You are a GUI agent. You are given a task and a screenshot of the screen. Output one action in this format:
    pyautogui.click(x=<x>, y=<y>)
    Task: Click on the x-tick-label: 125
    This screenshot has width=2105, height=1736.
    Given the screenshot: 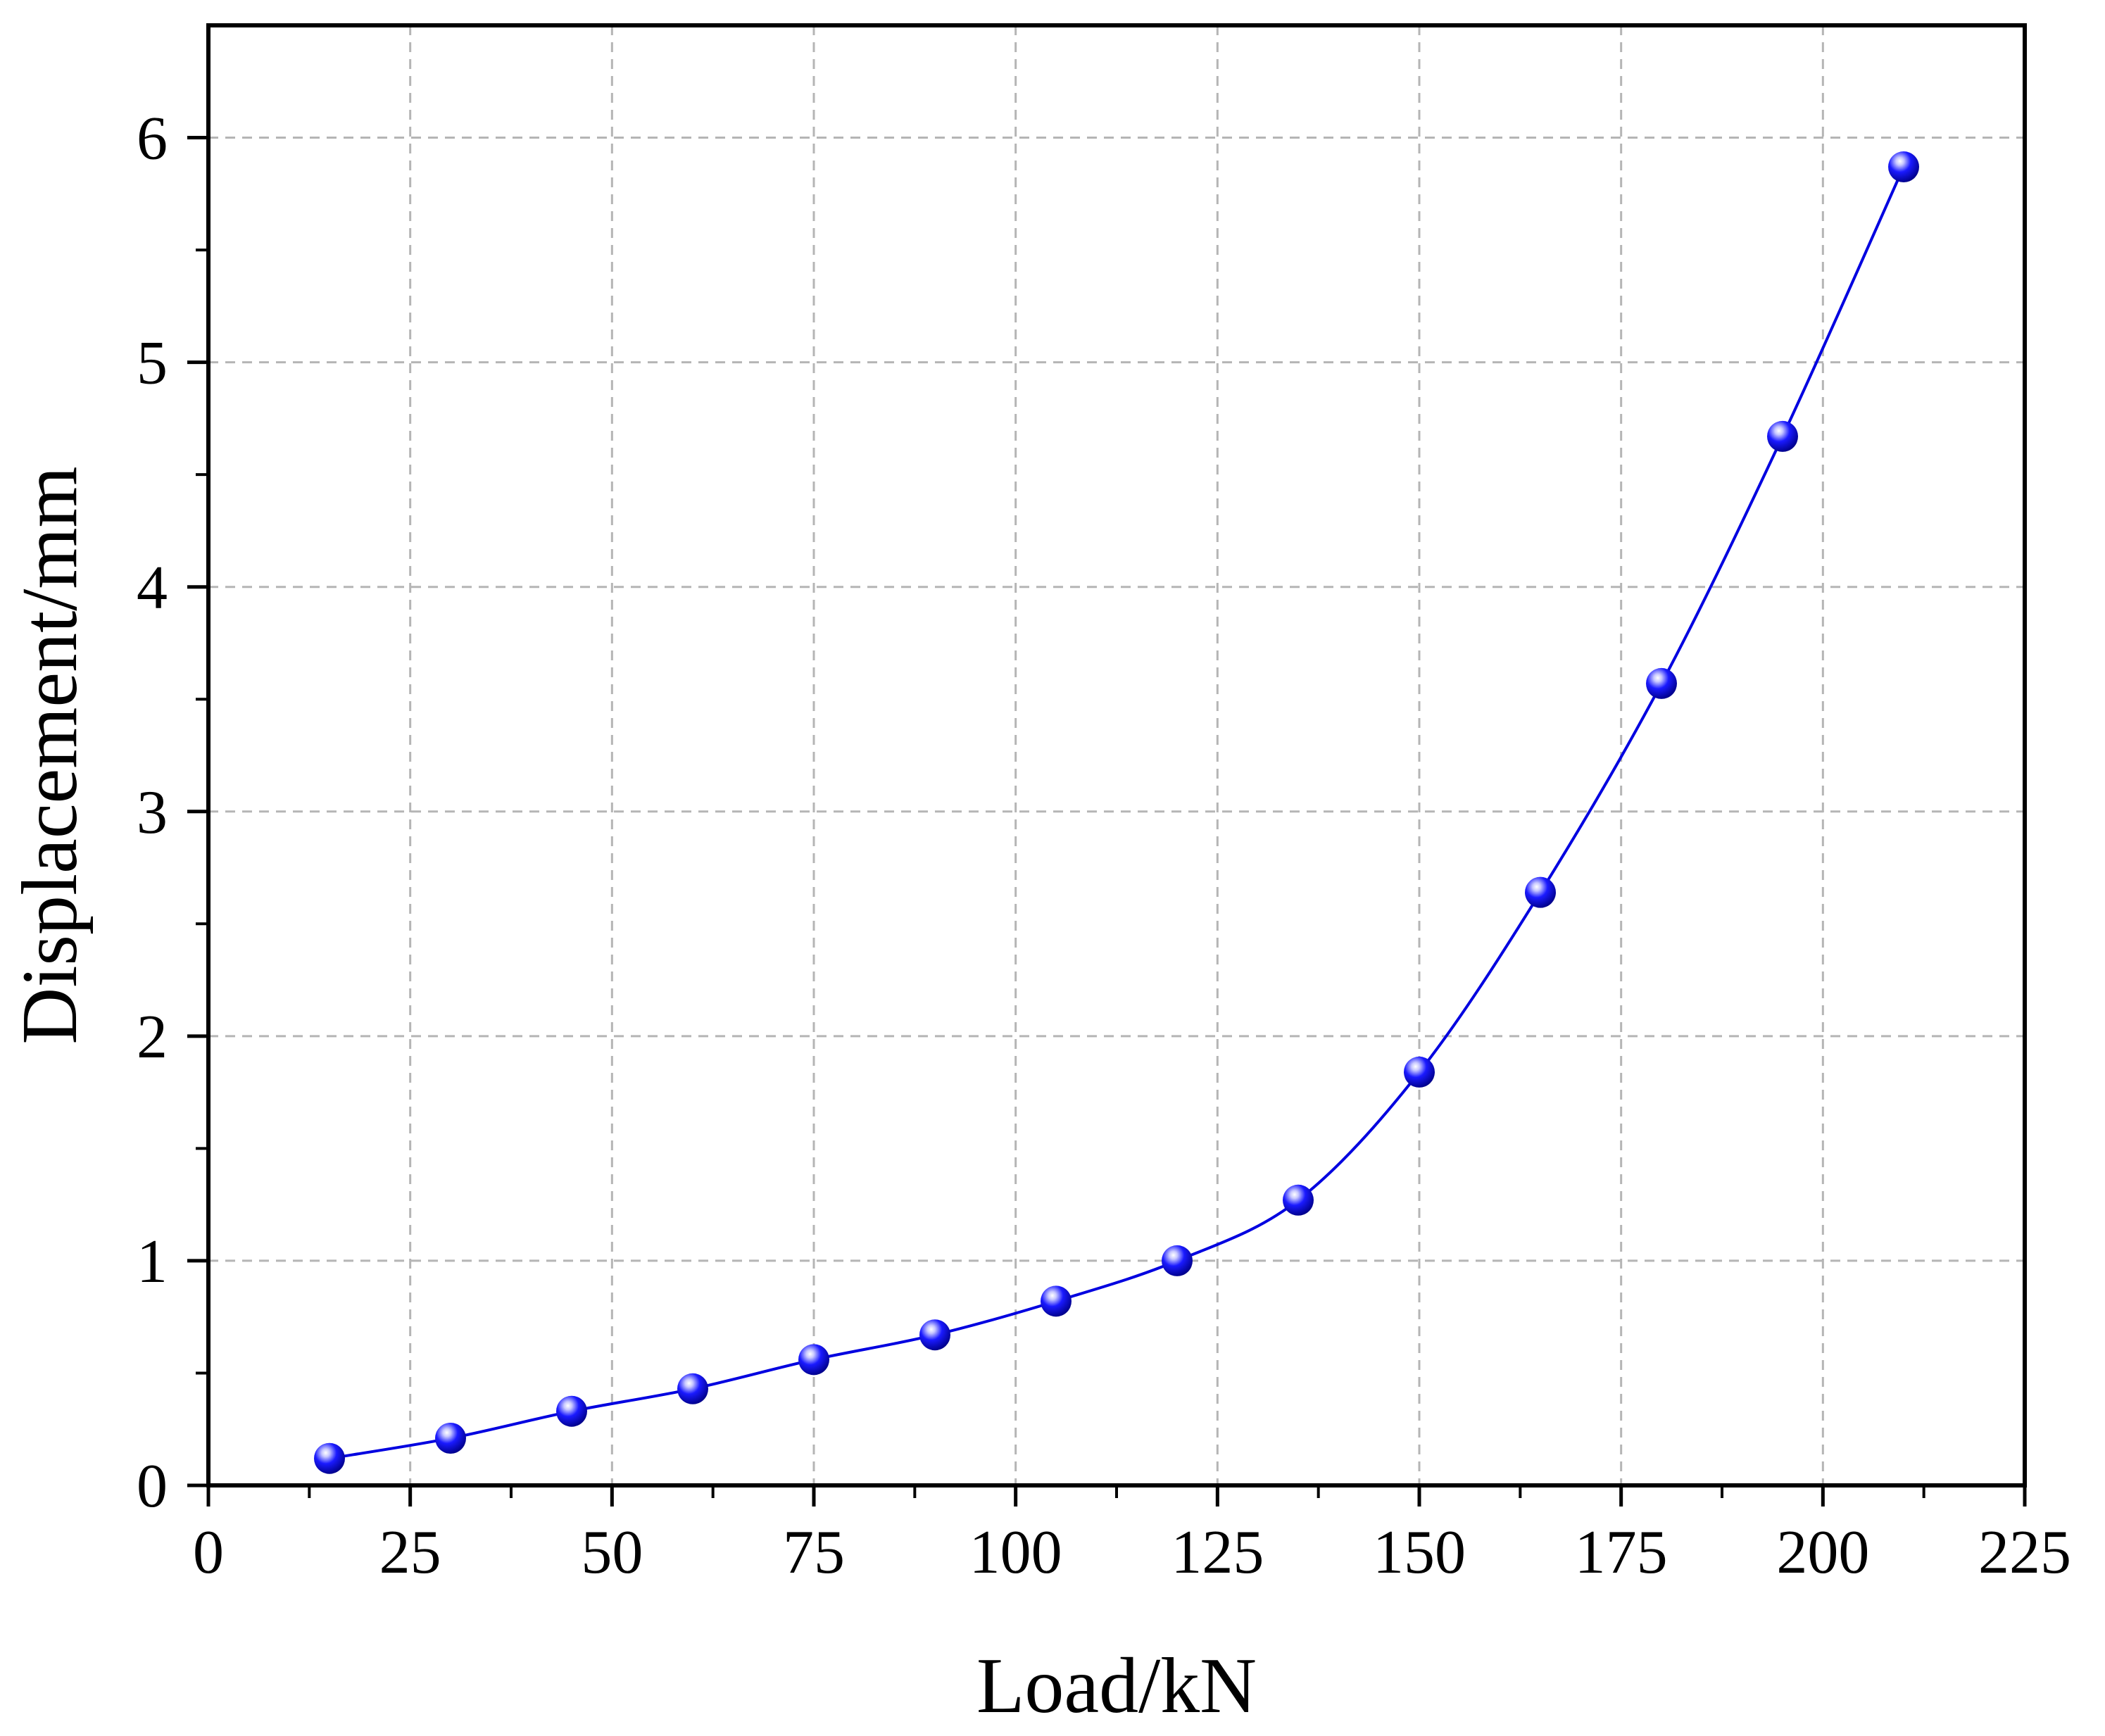 What is the action you would take?
    pyautogui.click(x=1217, y=1552)
    